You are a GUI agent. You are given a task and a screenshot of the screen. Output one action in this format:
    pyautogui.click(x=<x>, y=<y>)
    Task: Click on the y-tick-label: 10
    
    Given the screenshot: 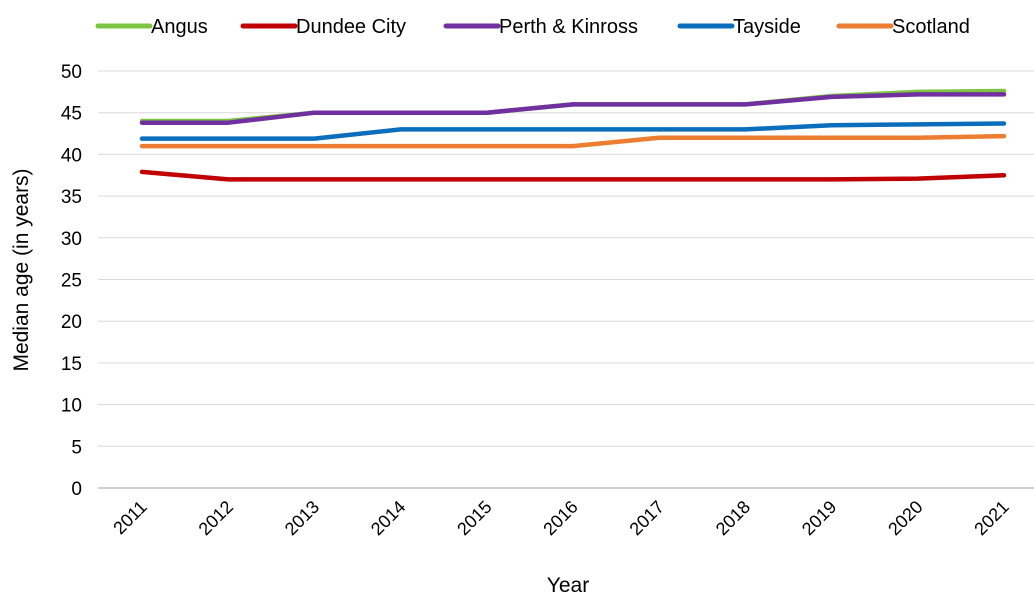 What is the action you would take?
    pyautogui.click(x=71, y=406)
    